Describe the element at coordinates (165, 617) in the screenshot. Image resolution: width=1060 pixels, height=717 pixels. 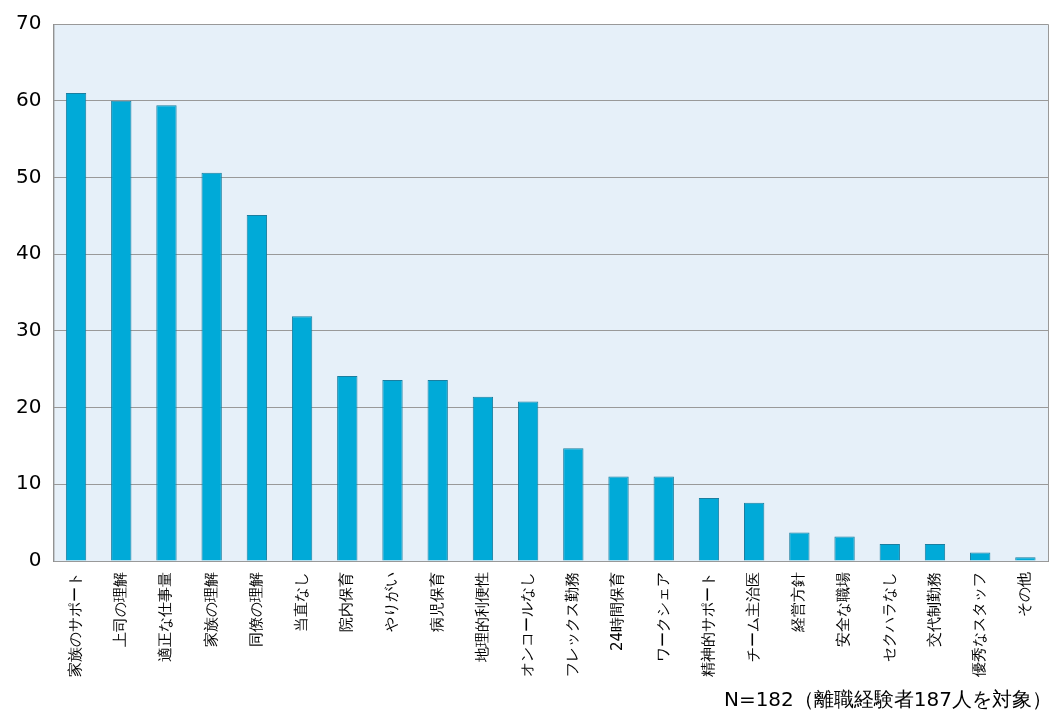
I see `x-tick-label: 適正な仕事量` at that location.